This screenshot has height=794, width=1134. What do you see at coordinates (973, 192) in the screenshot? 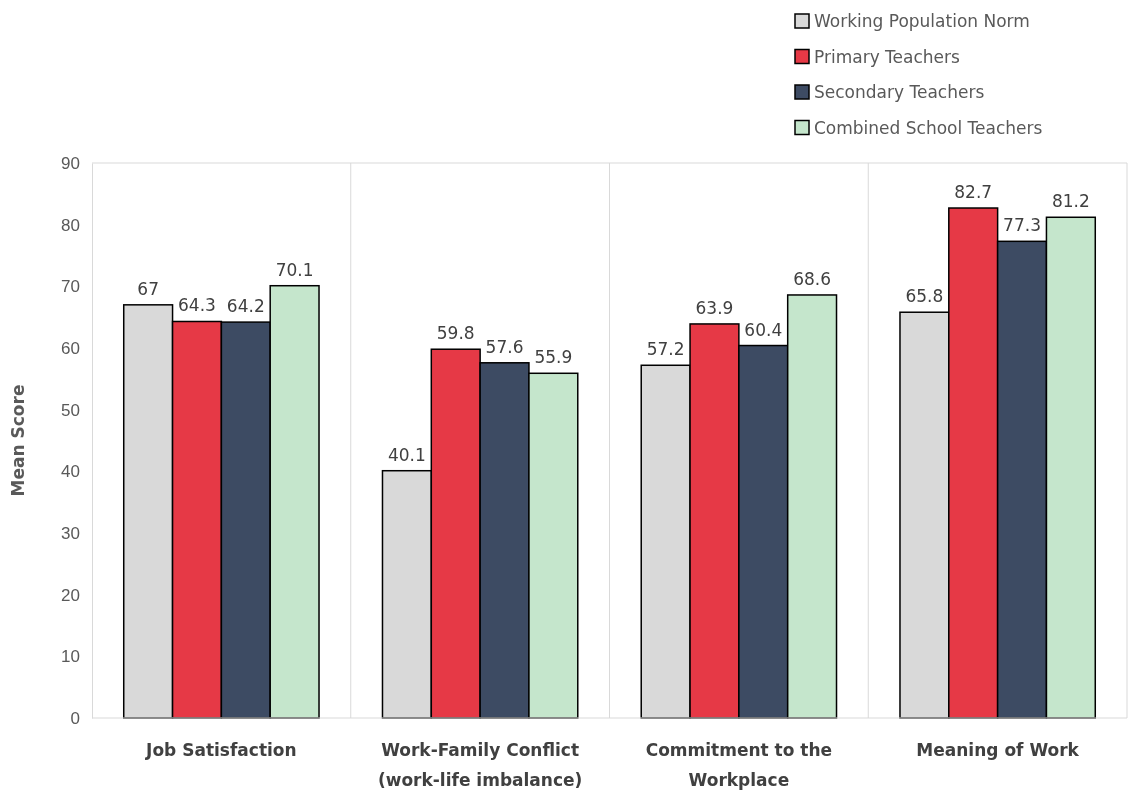
I see `data-label: 82.7` at bounding box center [973, 192].